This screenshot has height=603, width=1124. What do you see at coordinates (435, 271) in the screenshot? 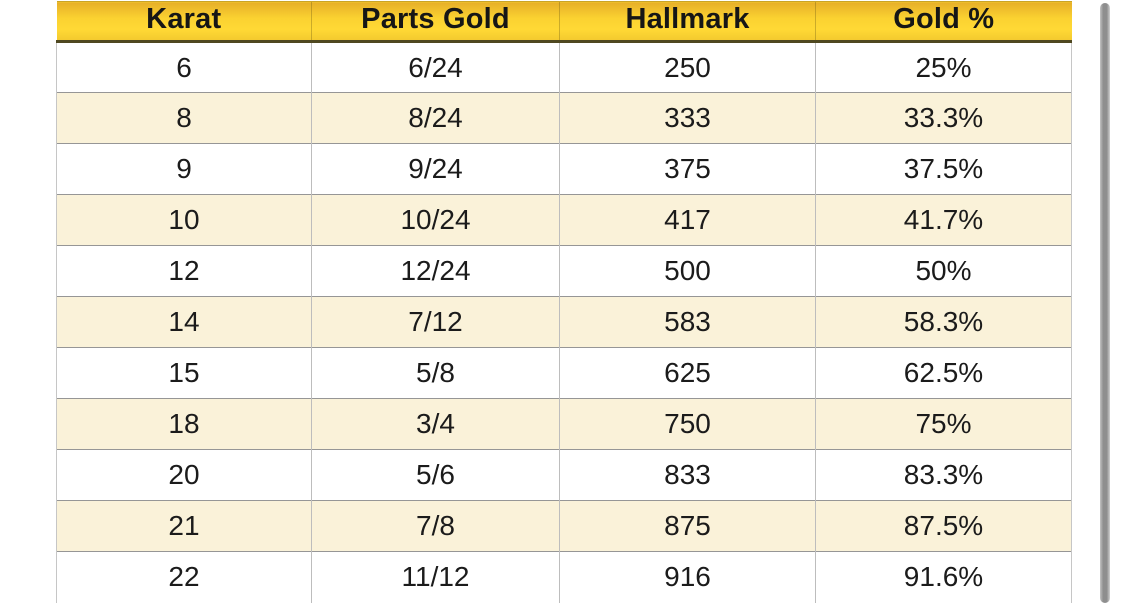
I see `cell-parts: 12/24` at bounding box center [435, 271].